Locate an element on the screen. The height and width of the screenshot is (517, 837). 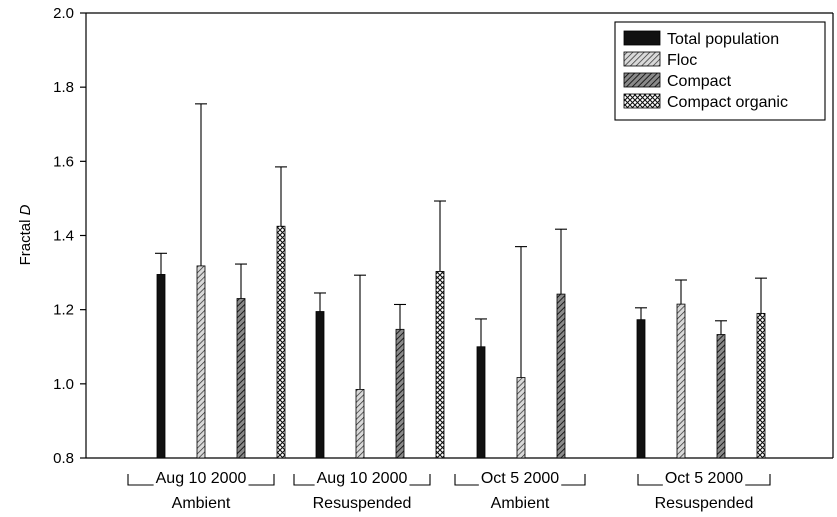
y-axis-title: Fractal D is located at coordinates (25, 234).